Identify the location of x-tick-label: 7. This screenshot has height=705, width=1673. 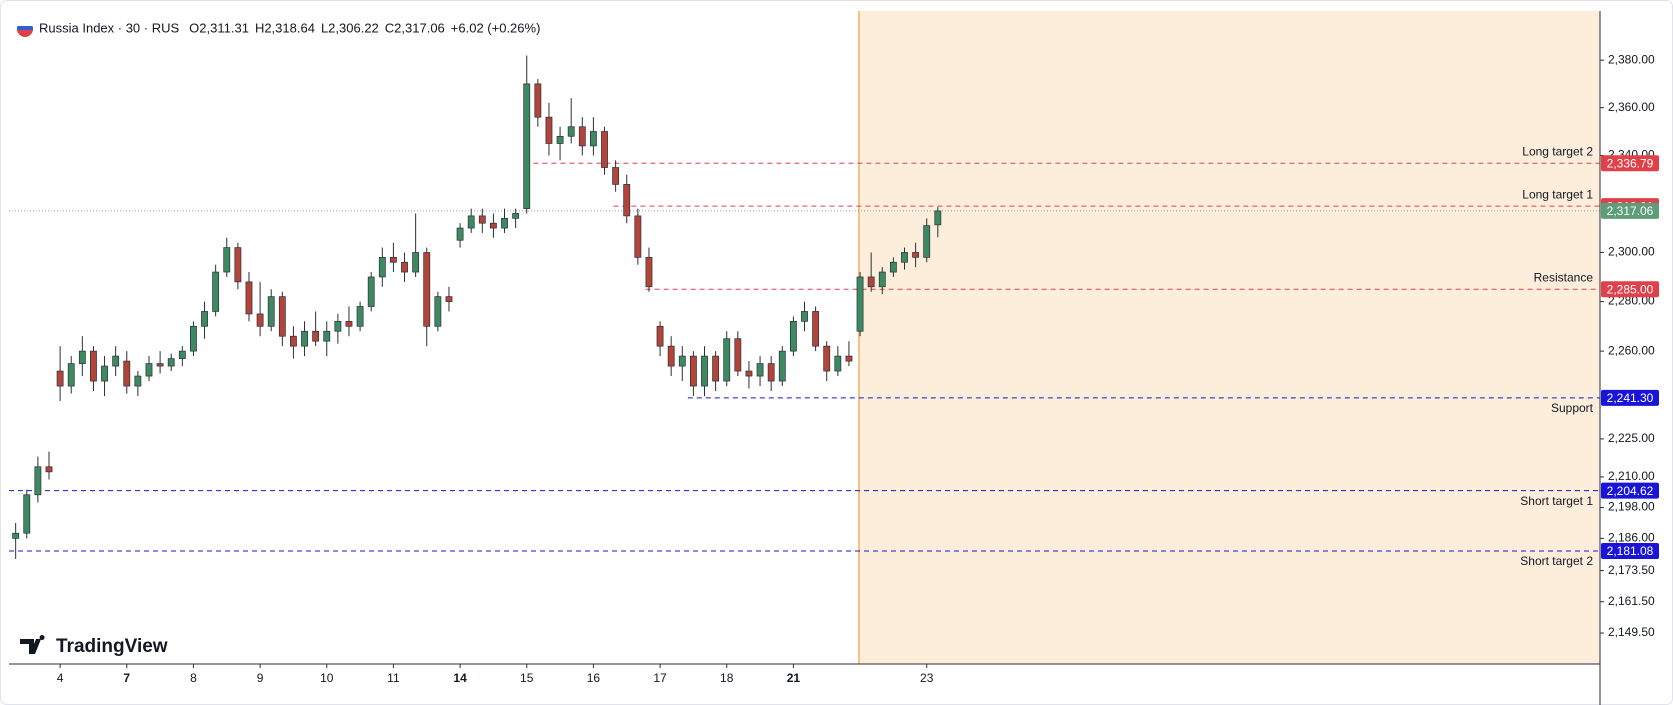
(126, 678).